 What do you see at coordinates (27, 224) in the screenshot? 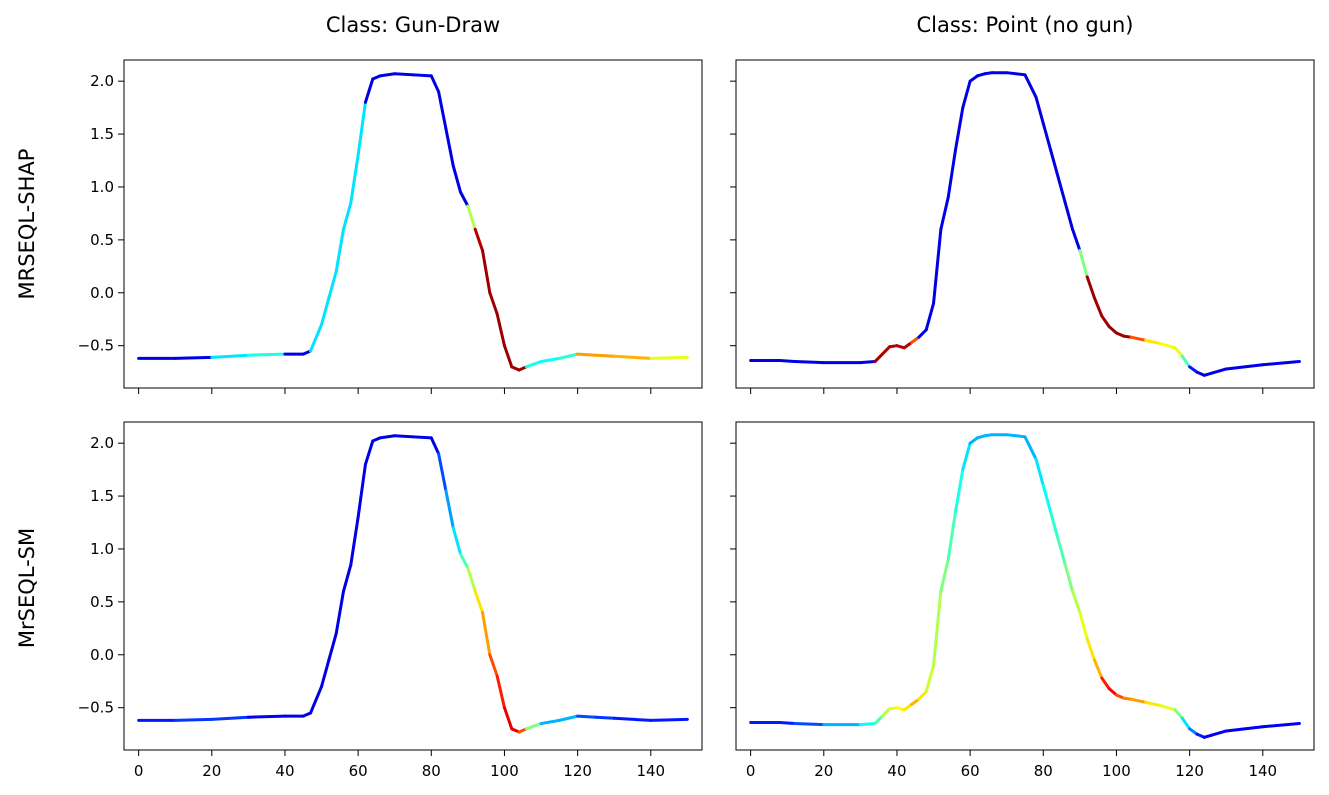
I see `row-label-mrseql-shap: MRSEQL-SHAP` at bounding box center [27, 224].